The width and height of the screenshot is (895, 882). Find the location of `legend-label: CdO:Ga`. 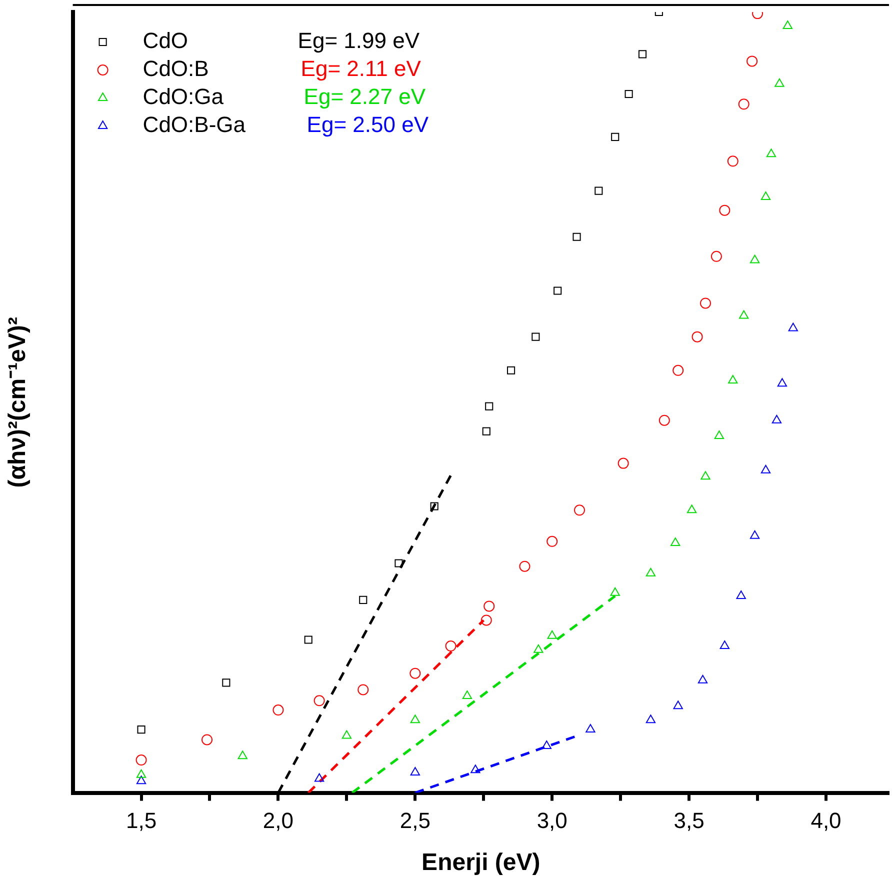

legend-label: CdO:Ga is located at coordinates (183, 97).